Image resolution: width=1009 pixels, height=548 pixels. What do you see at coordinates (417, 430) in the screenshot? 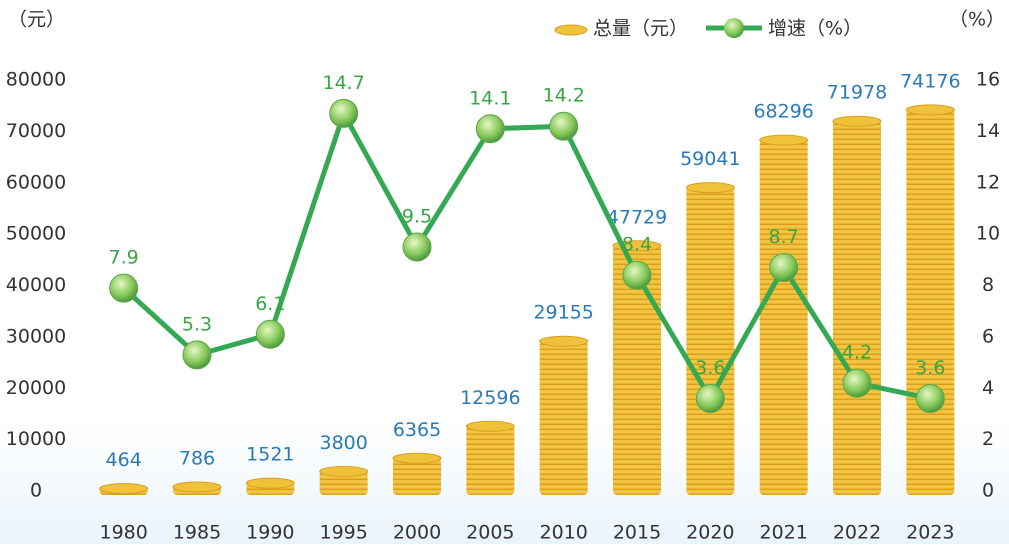
I see `bar-value-label: 6365` at bounding box center [417, 430].